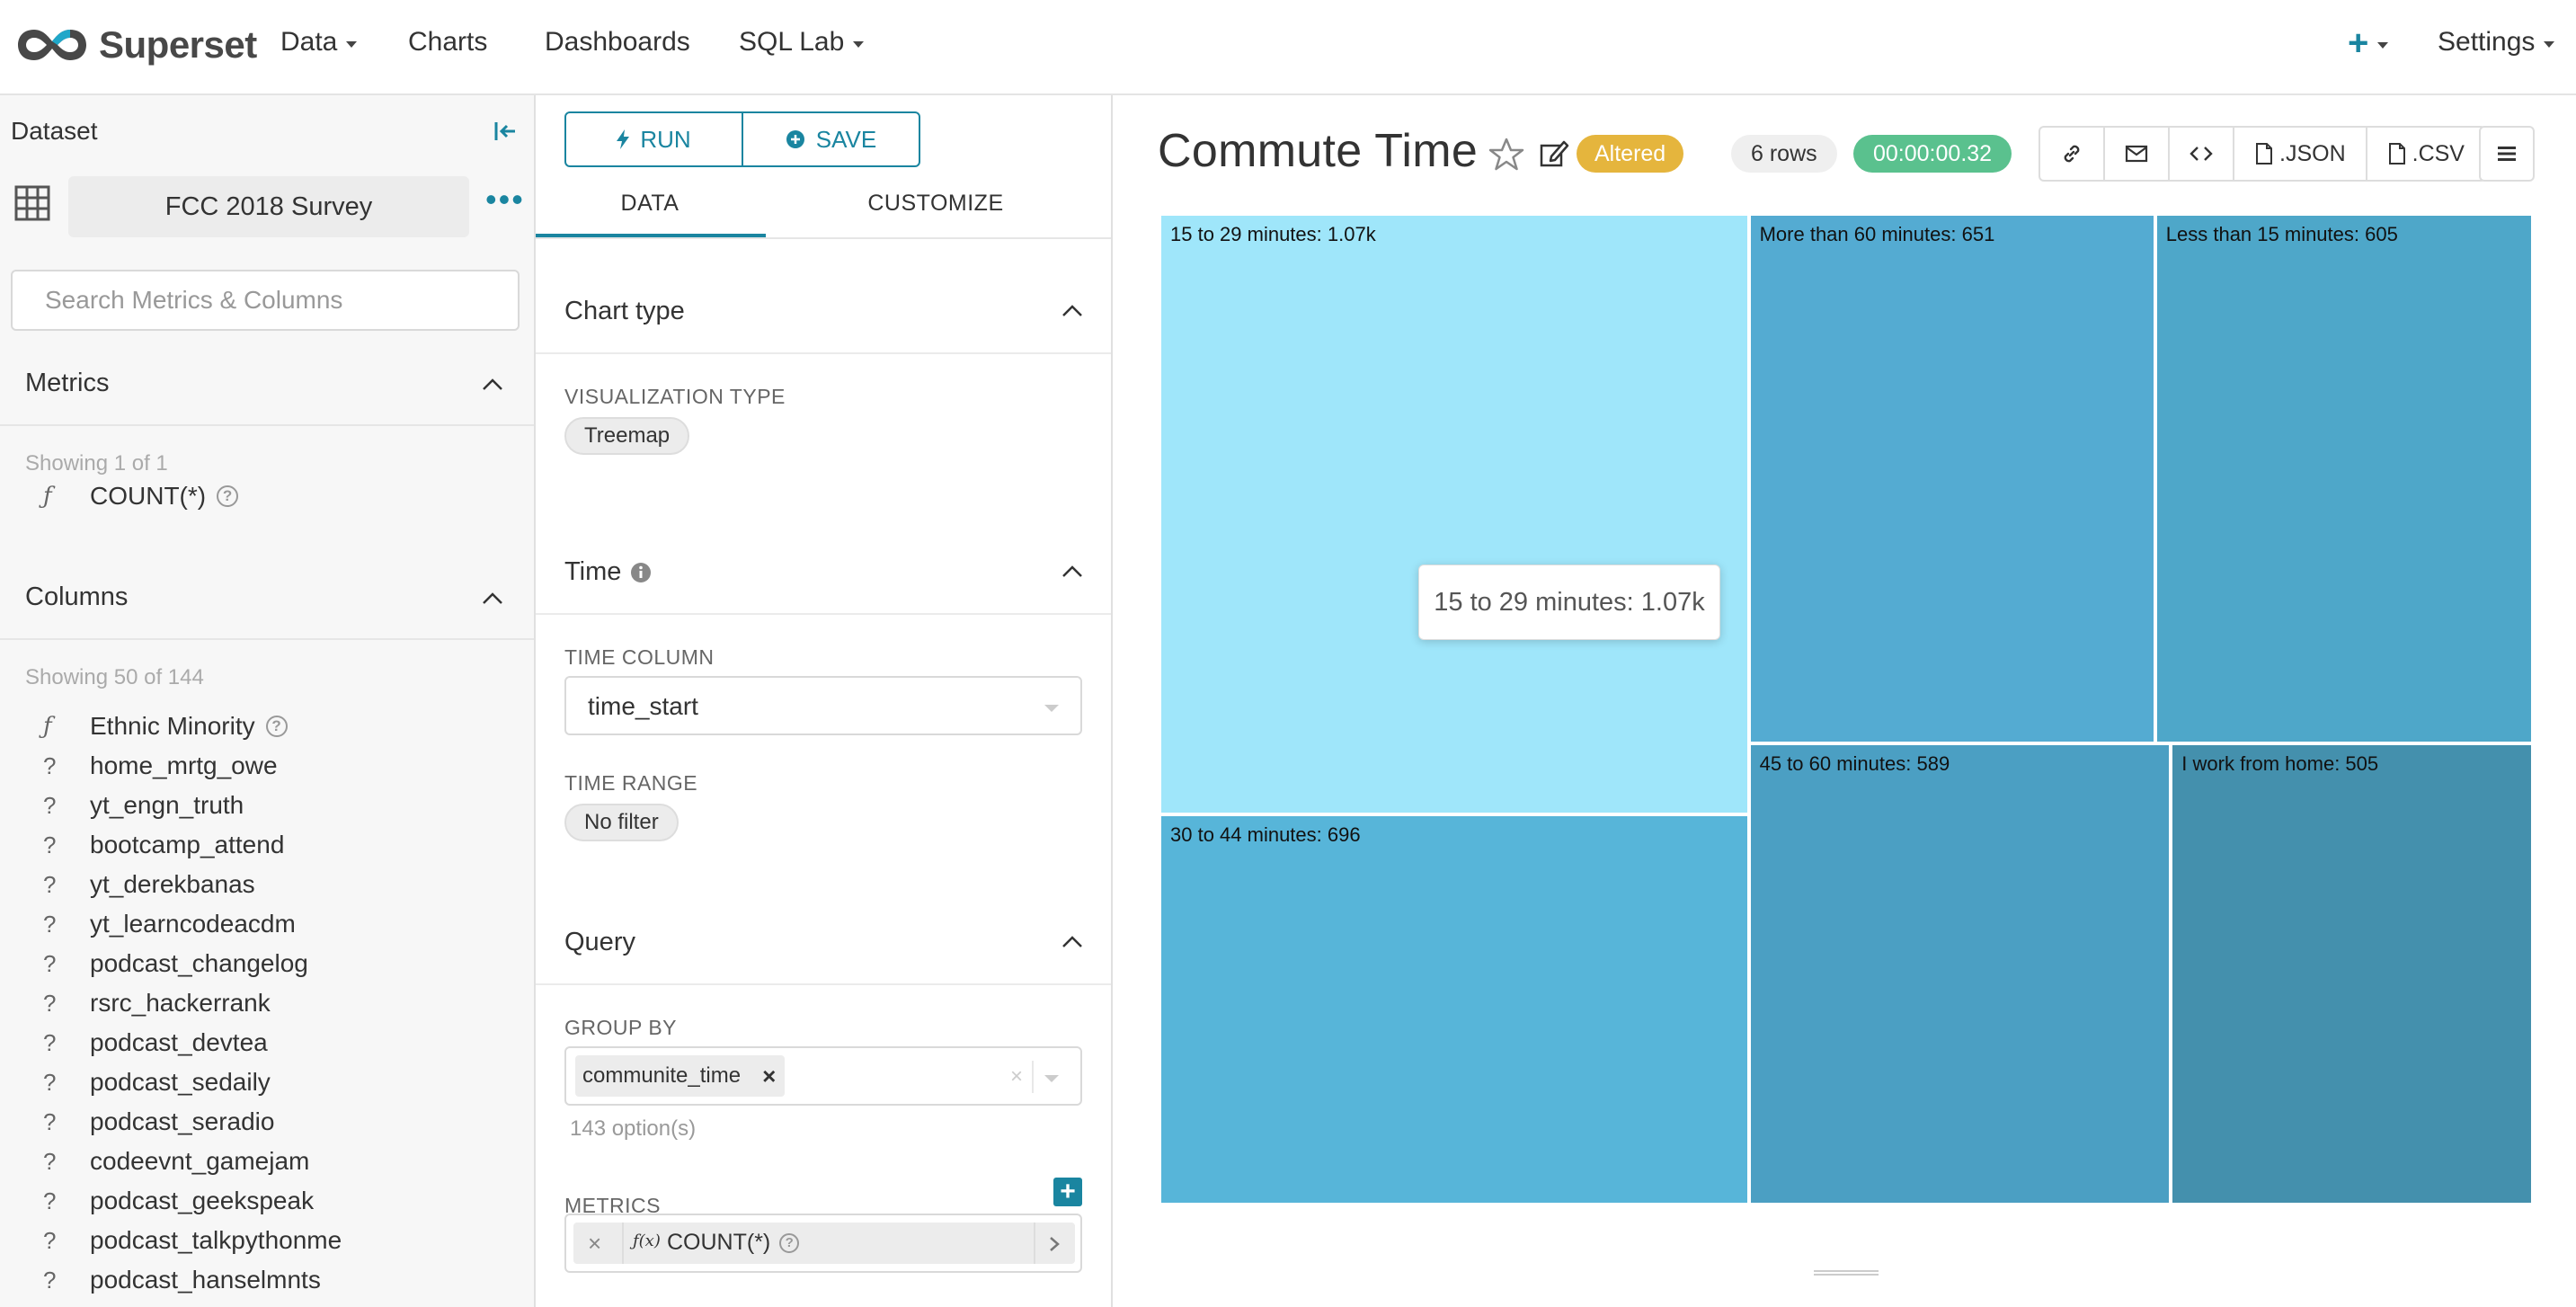 This screenshot has width=2576, height=1307. I want to click on group-by-select: communite_time × ×, so click(823, 1076).